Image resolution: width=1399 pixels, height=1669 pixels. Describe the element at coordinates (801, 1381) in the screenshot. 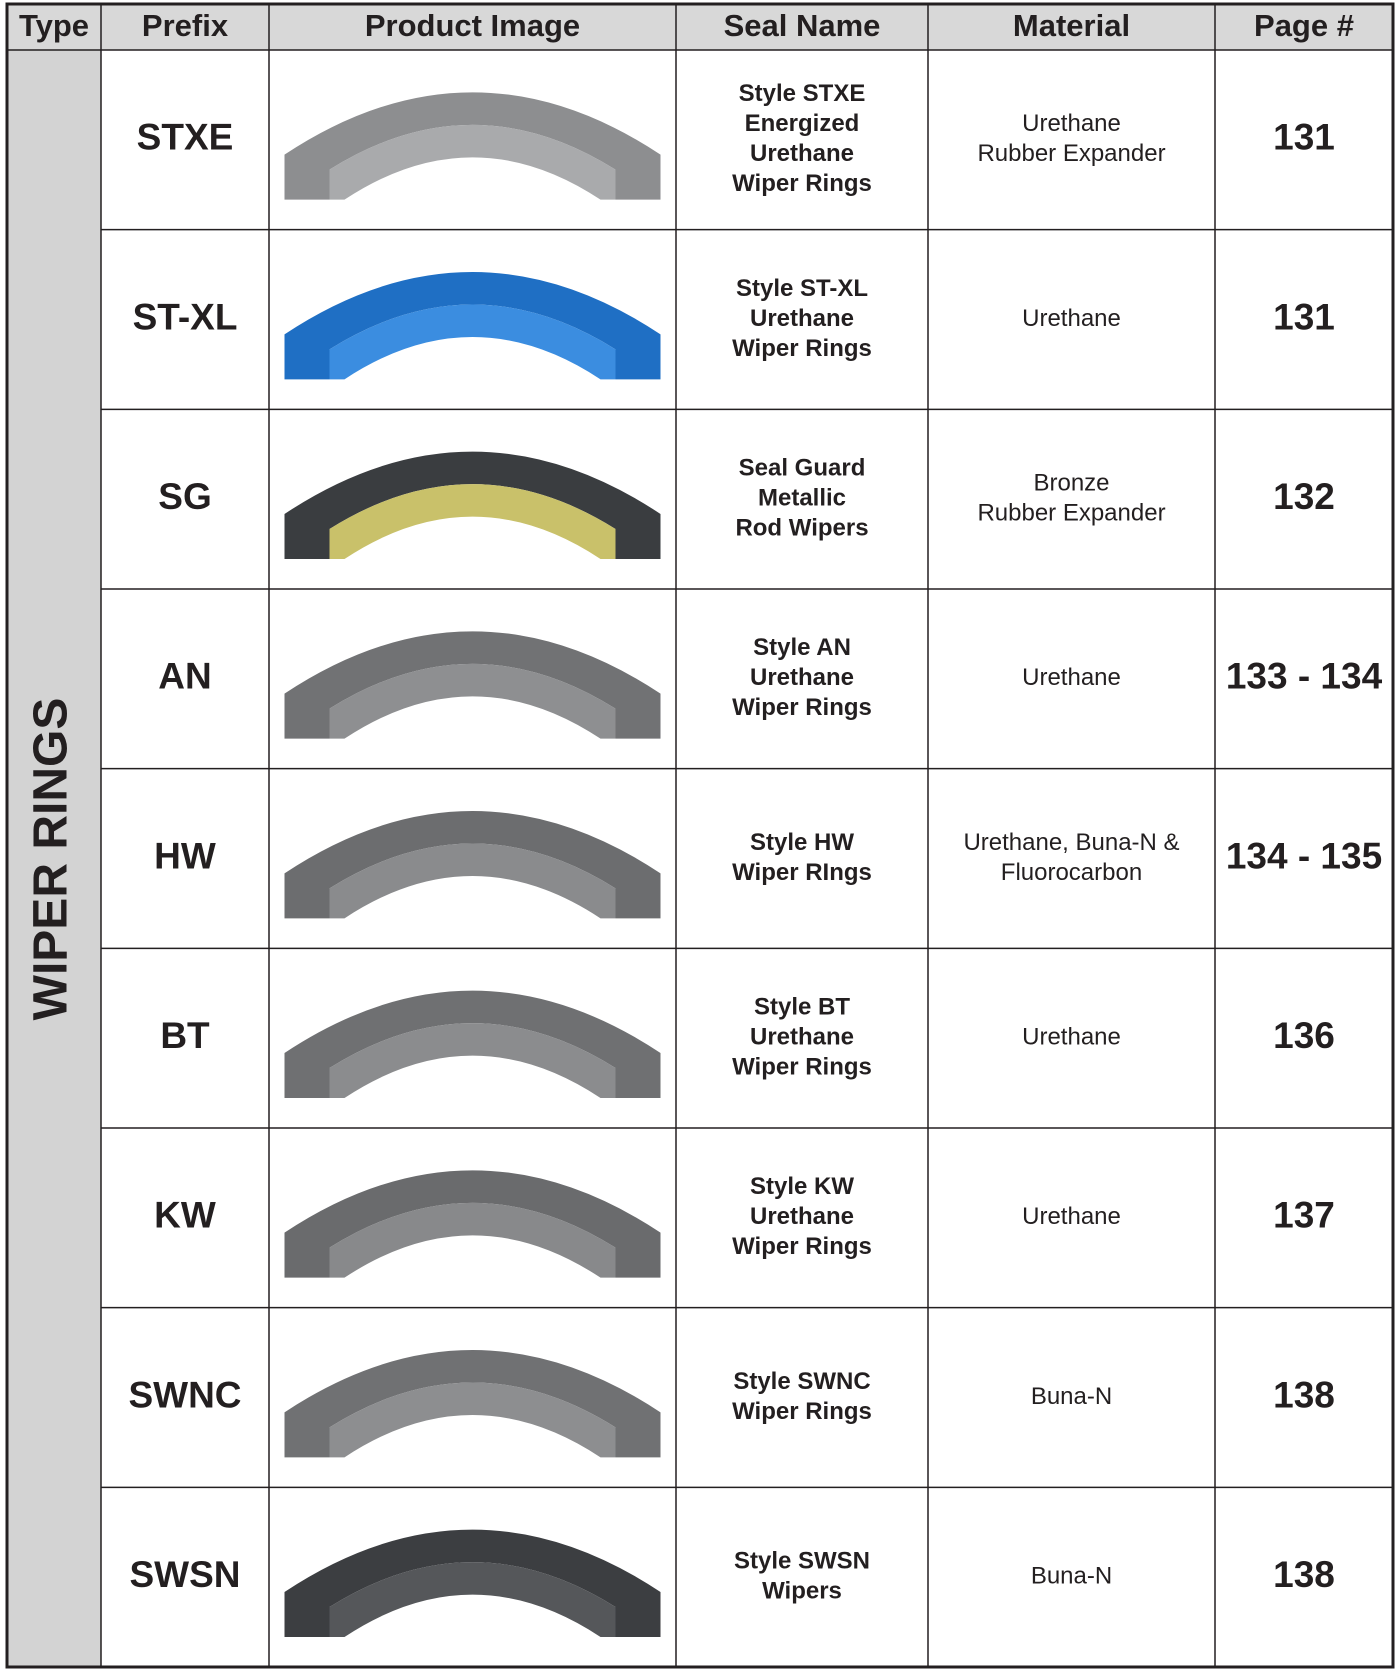

I see `seal-name: Style SWNC` at that location.